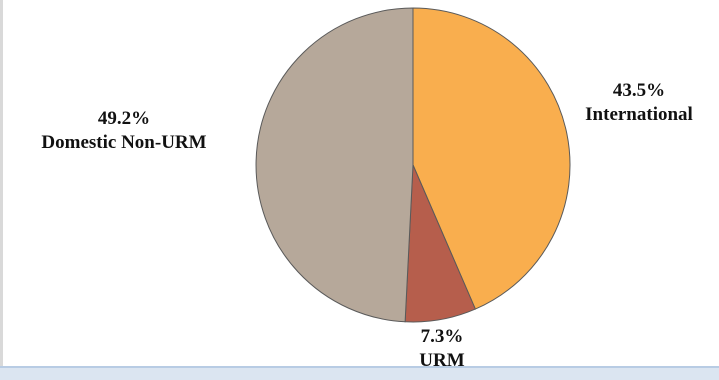 The height and width of the screenshot is (380, 719). Describe the element at coordinates (359, 373) in the screenshot. I see `bottom-divider` at that location.